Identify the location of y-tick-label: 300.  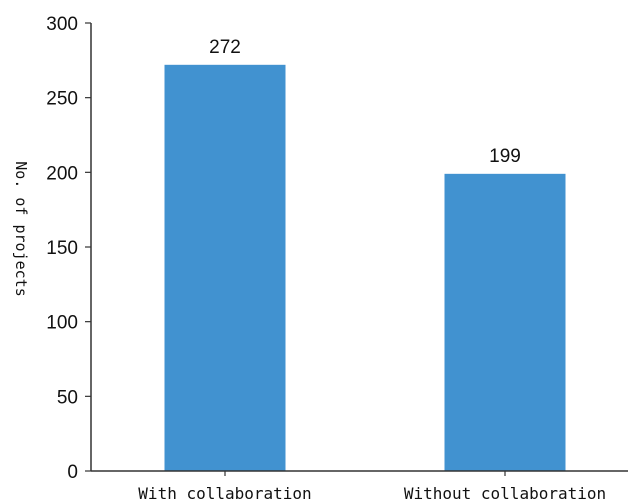
(62, 24).